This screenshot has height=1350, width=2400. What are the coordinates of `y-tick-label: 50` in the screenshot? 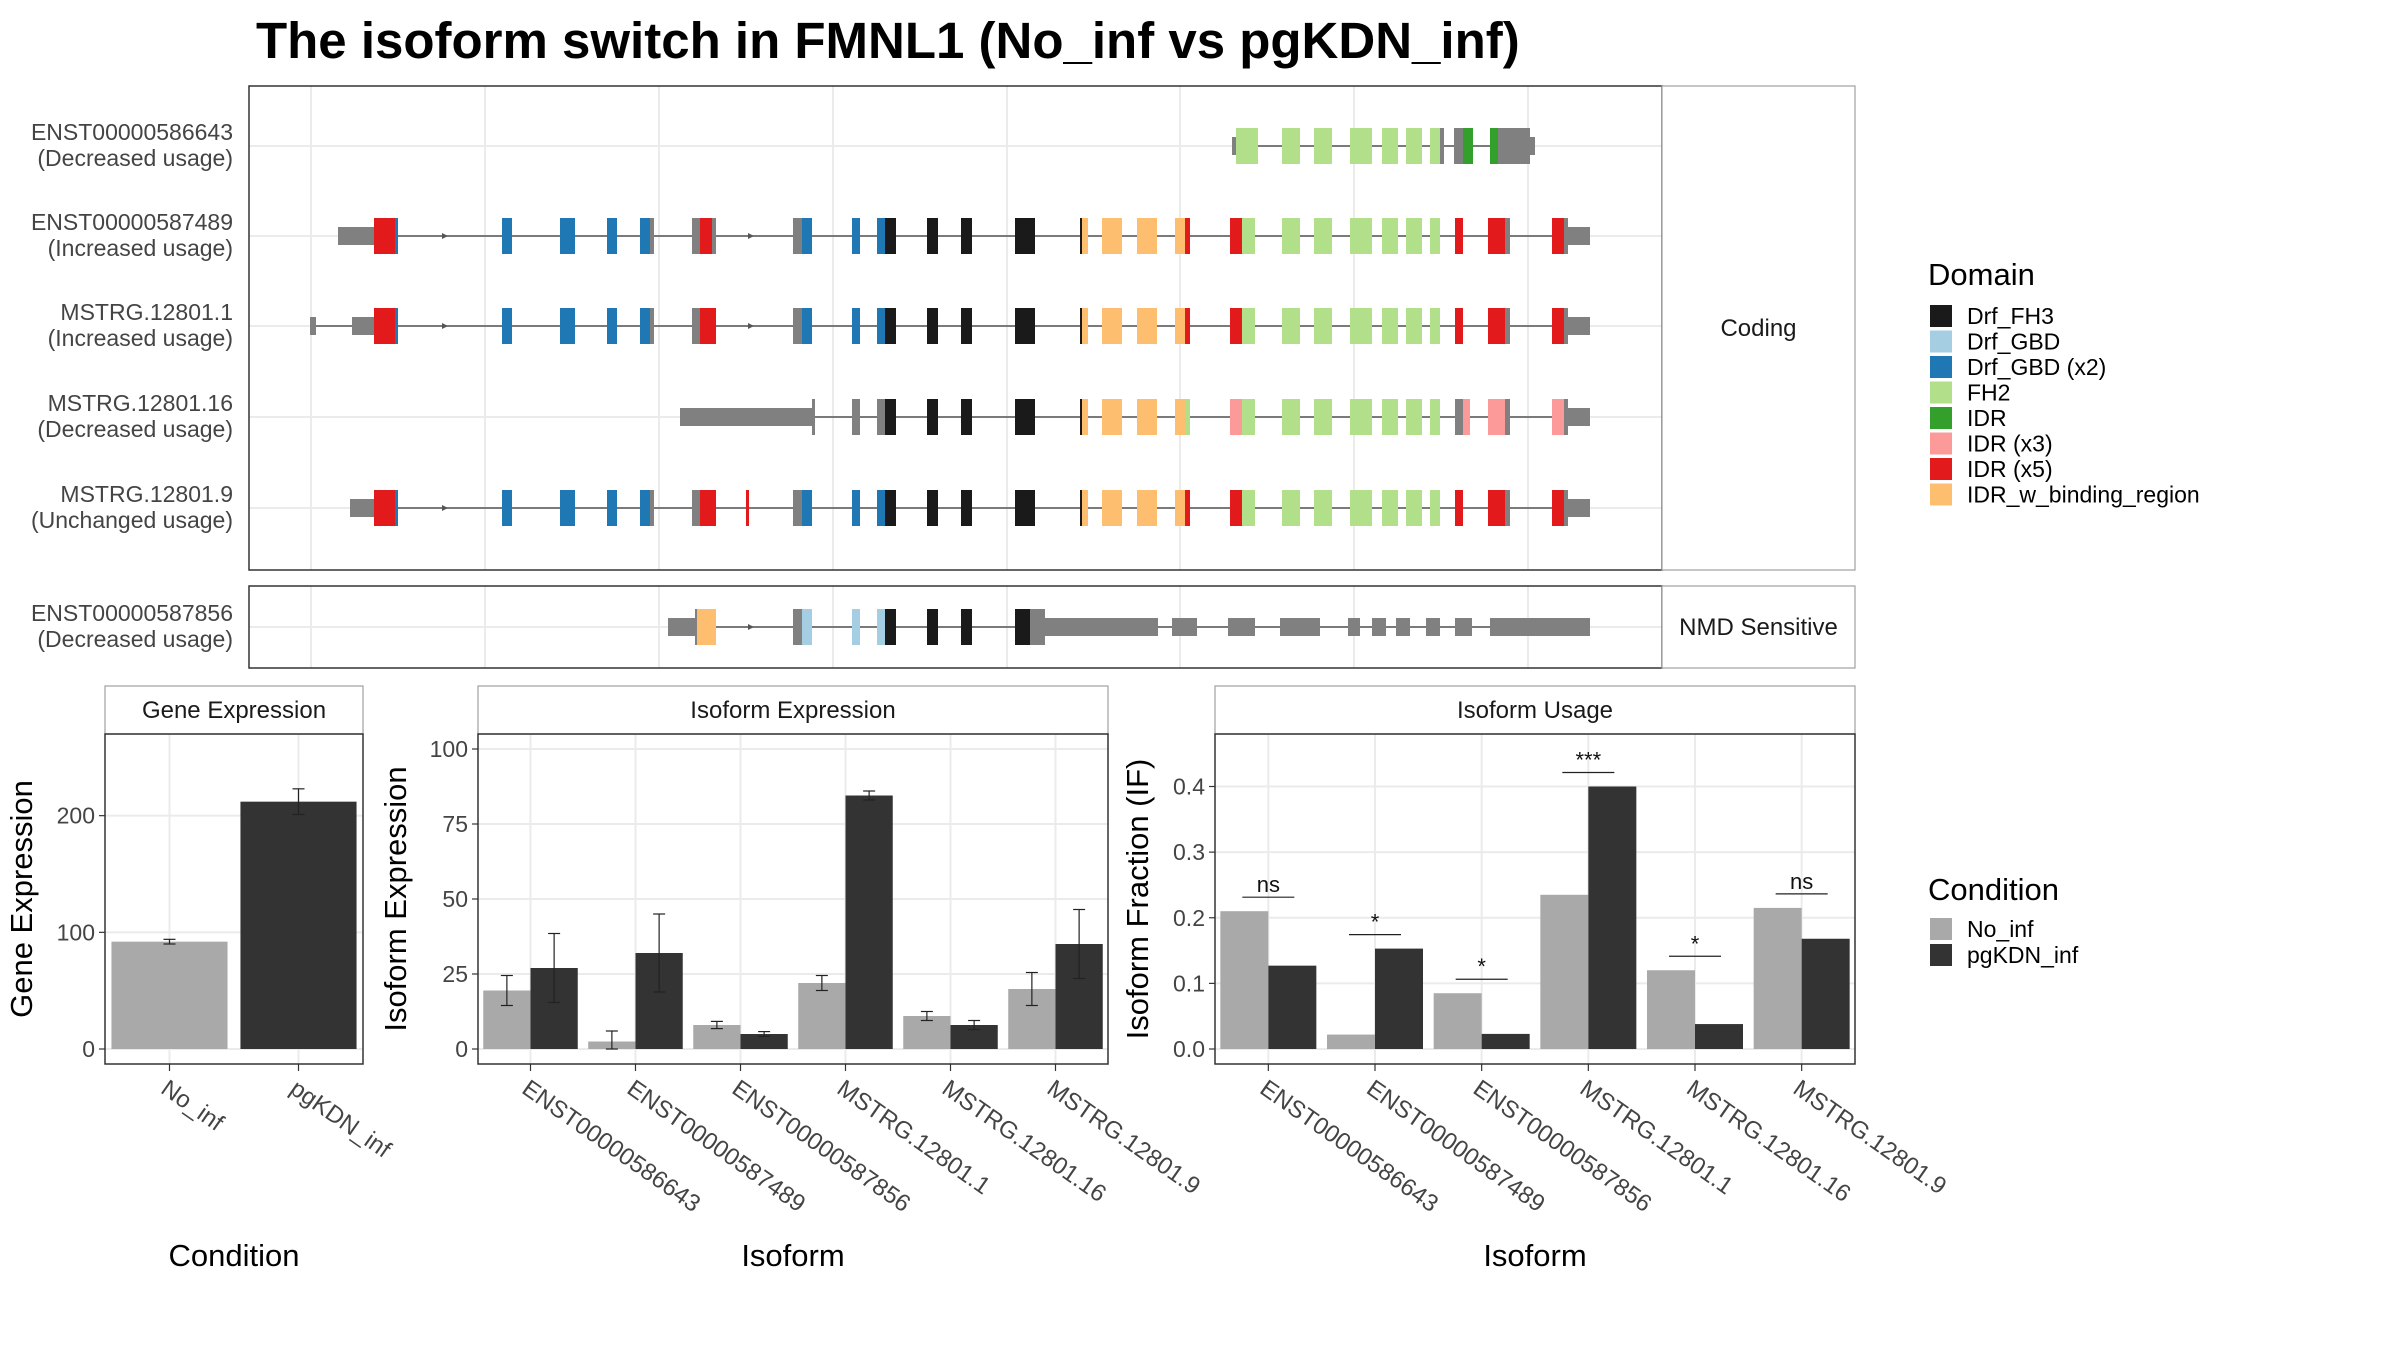 It's located at (455, 899).